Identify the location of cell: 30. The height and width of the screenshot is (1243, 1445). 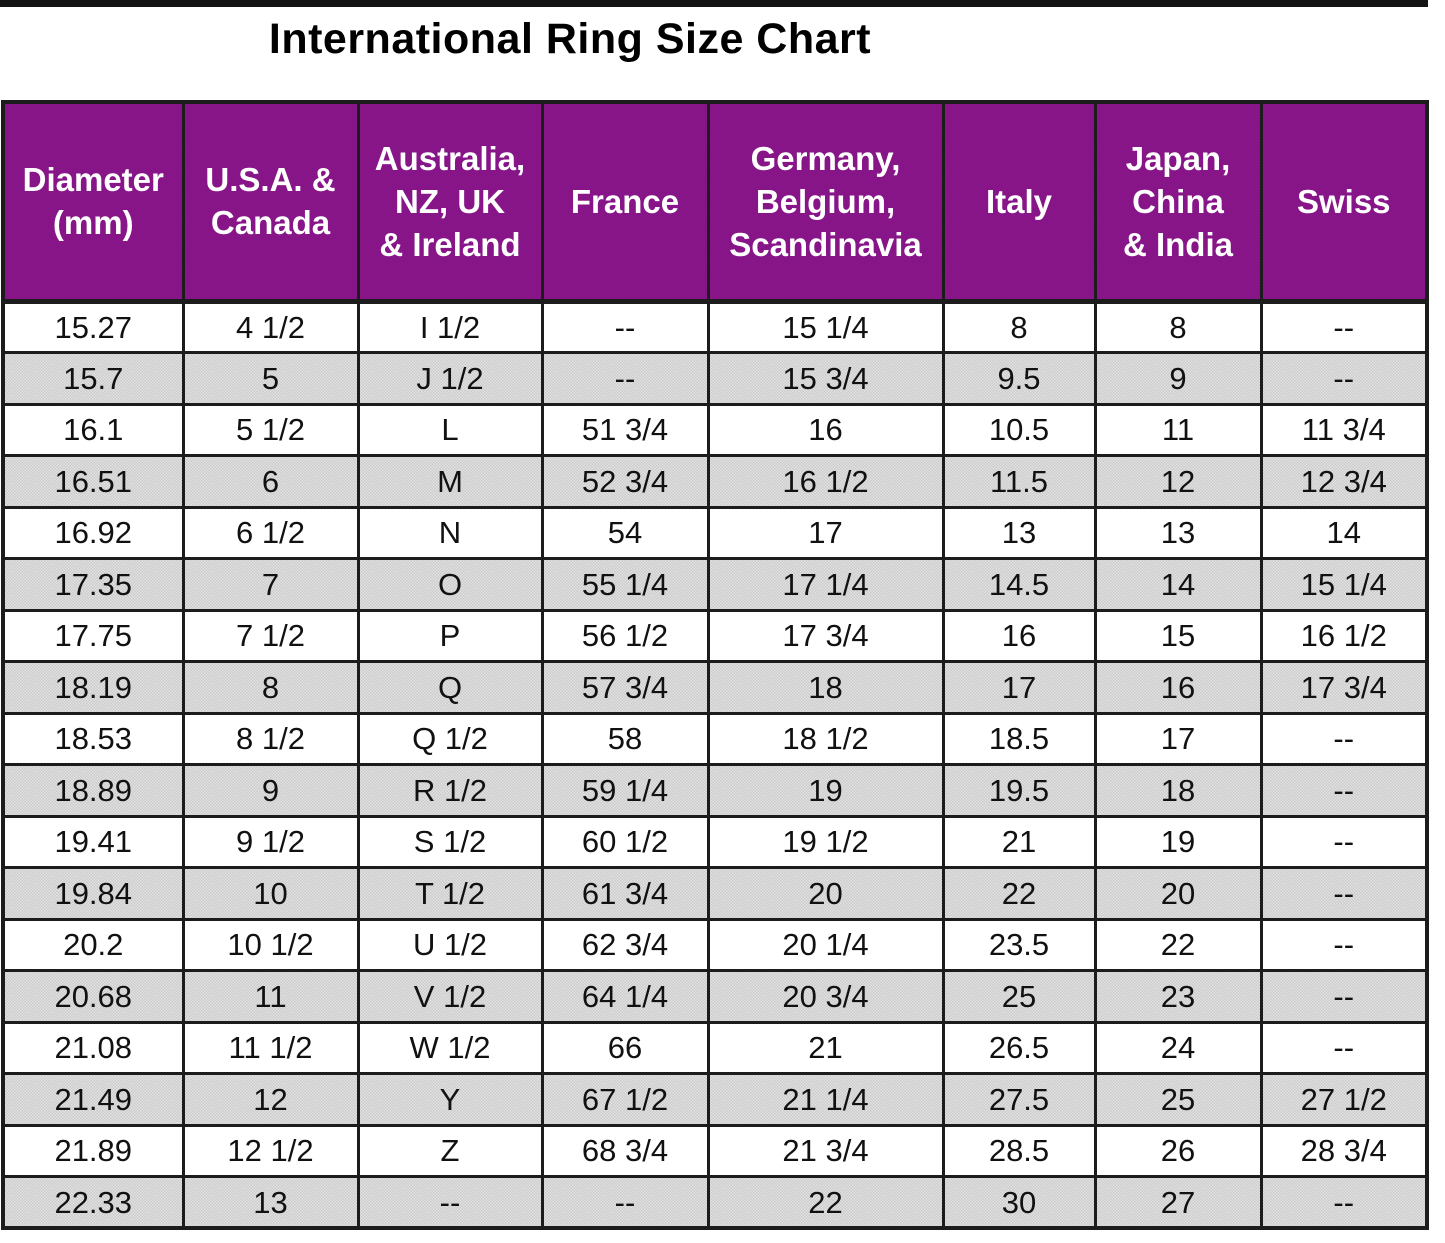
(1019, 1202).